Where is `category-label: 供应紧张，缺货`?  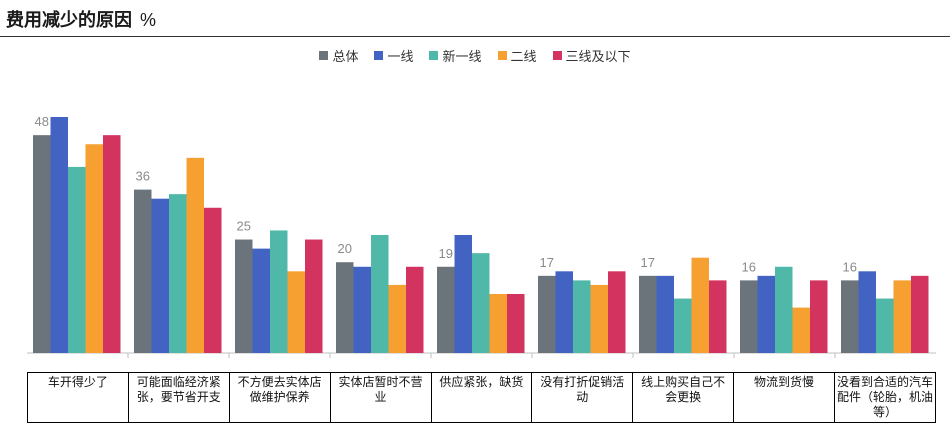 category-label: 供应紧张，缺货 is located at coordinates (481, 397).